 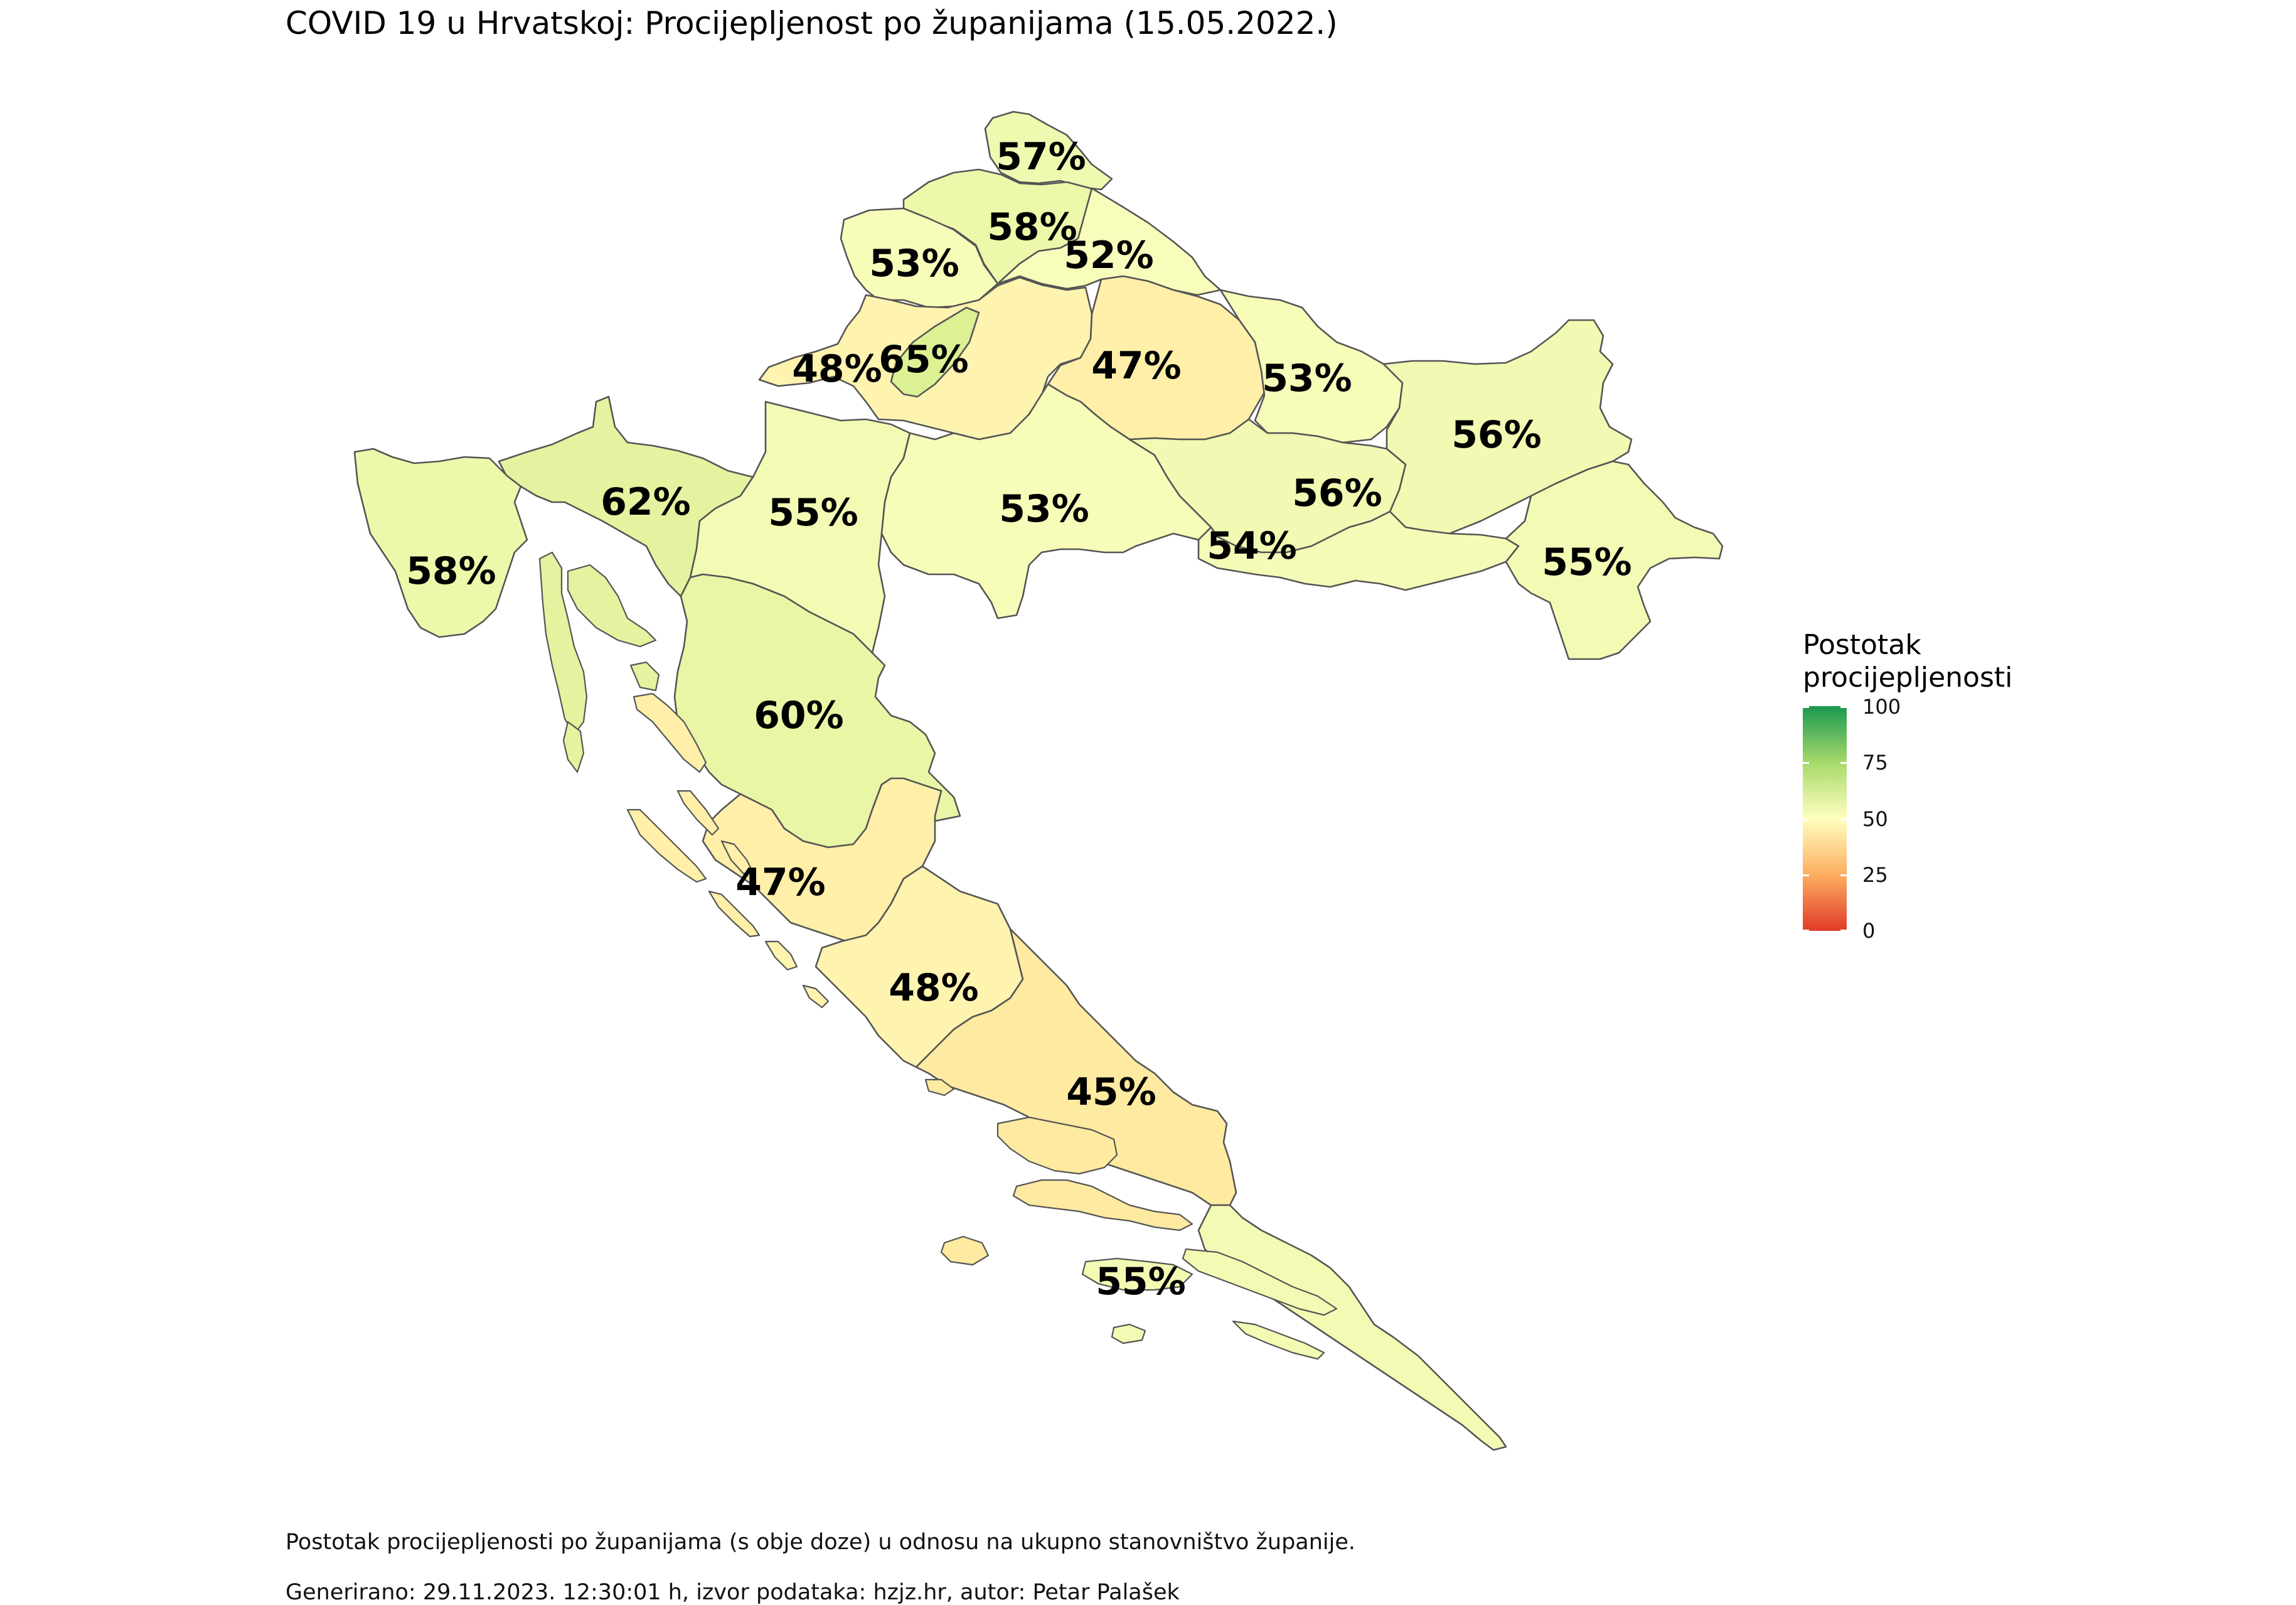 What do you see at coordinates (670, 732) in the screenshot?
I see `island-pag` at bounding box center [670, 732].